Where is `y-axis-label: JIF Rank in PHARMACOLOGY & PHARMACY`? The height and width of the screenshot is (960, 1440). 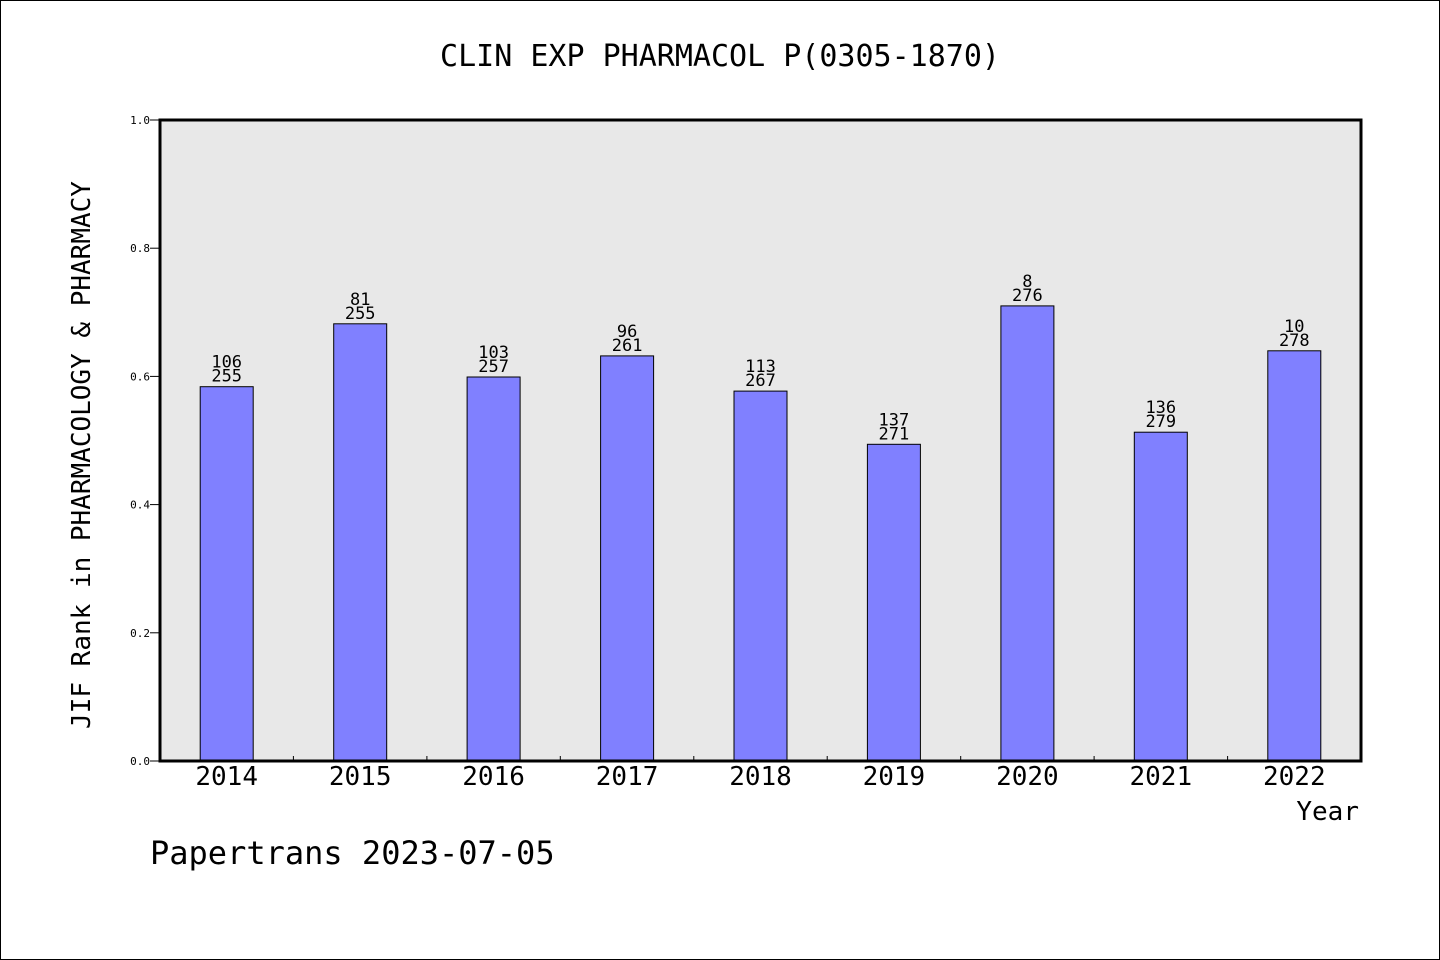 y-axis-label: JIF Rank in PHARMACOLOGY & PHARMACY is located at coordinates (82, 455).